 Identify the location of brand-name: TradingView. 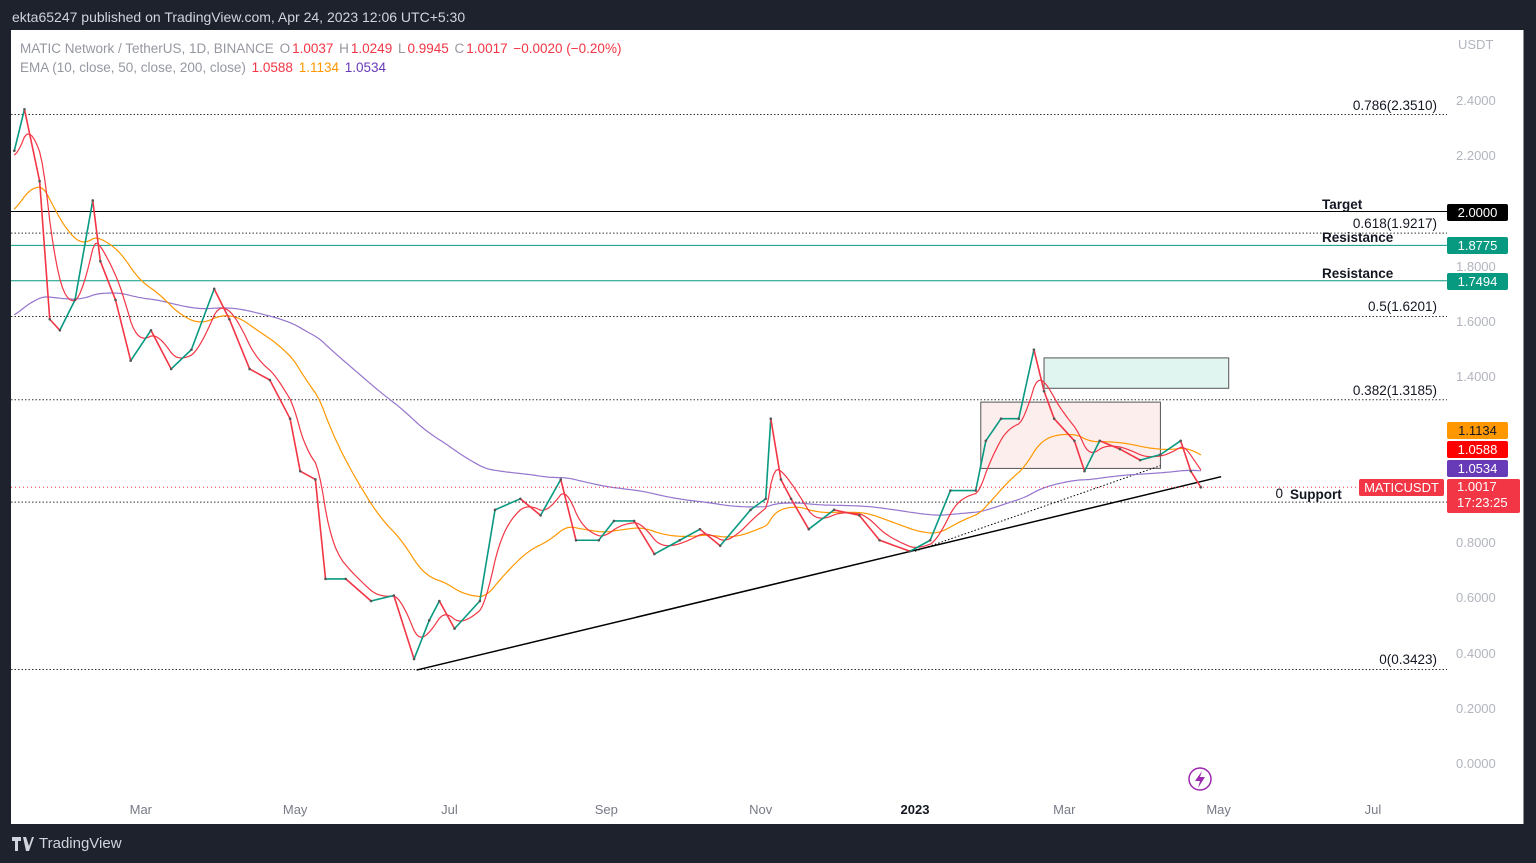
(80, 843).